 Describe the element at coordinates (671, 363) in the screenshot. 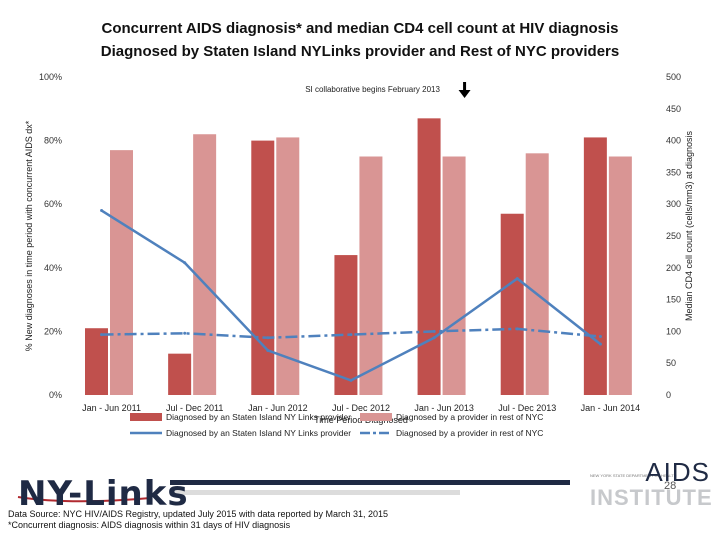

I see `y-right-tick-label: 50` at that location.